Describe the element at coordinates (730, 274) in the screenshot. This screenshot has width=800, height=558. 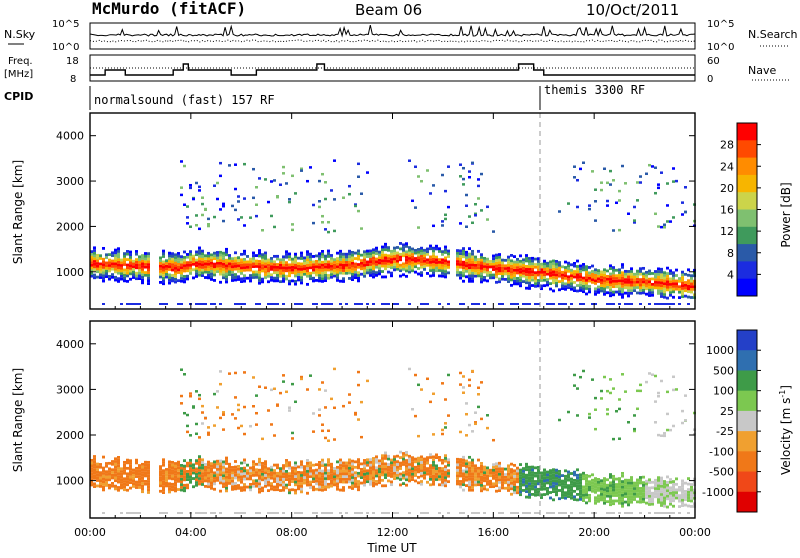
I see `colorbar-tick-label: 4` at that location.